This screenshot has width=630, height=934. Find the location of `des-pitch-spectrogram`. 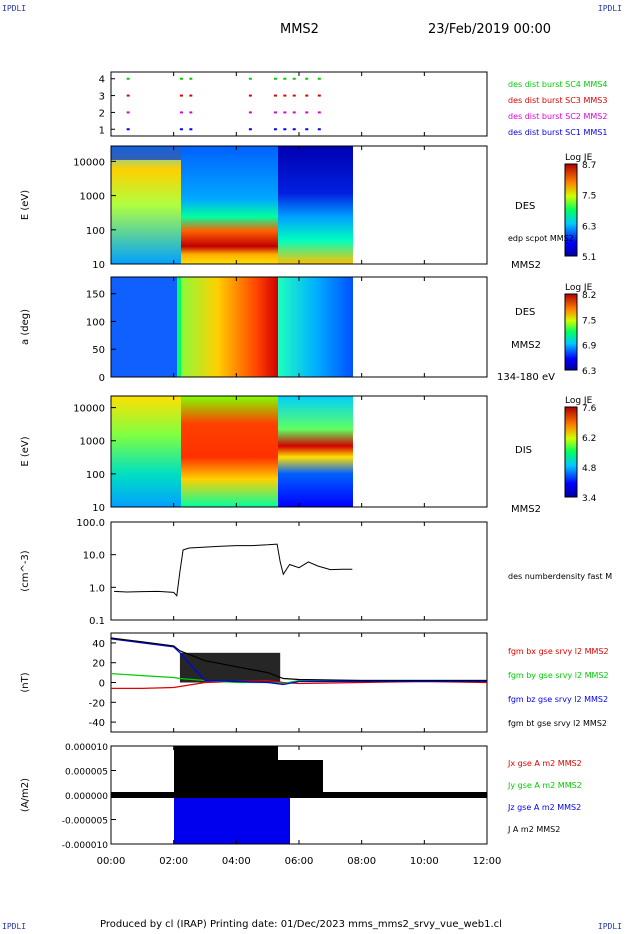

des-pitch-spectrogram is located at coordinates (232, 327).